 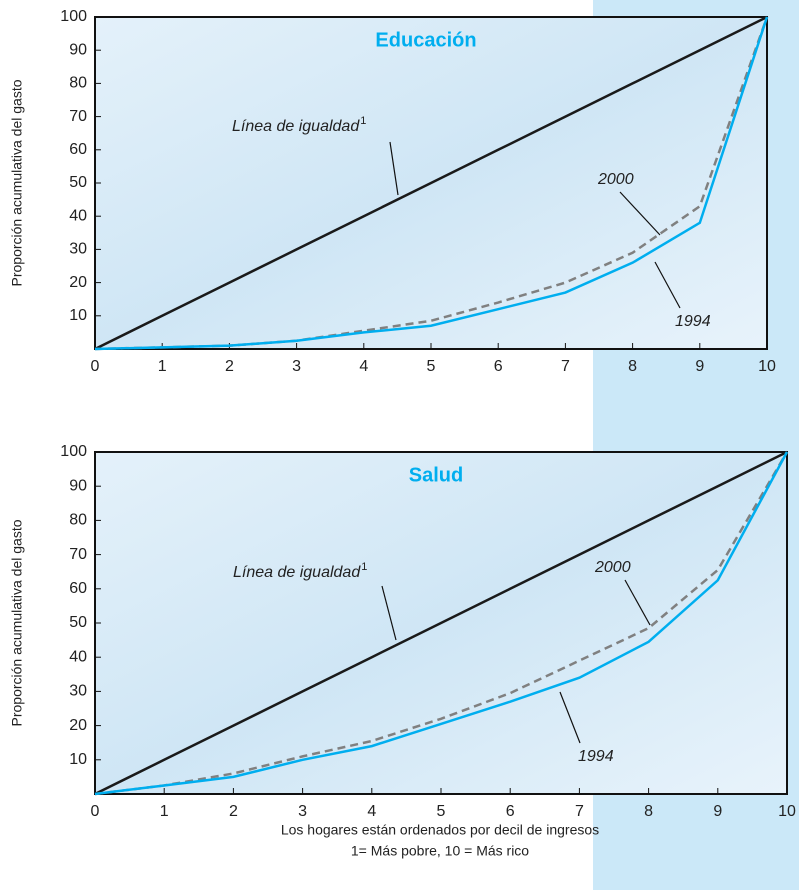 What do you see at coordinates (425, 40) in the screenshot?
I see `chart-title: Educación` at bounding box center [425, 40].